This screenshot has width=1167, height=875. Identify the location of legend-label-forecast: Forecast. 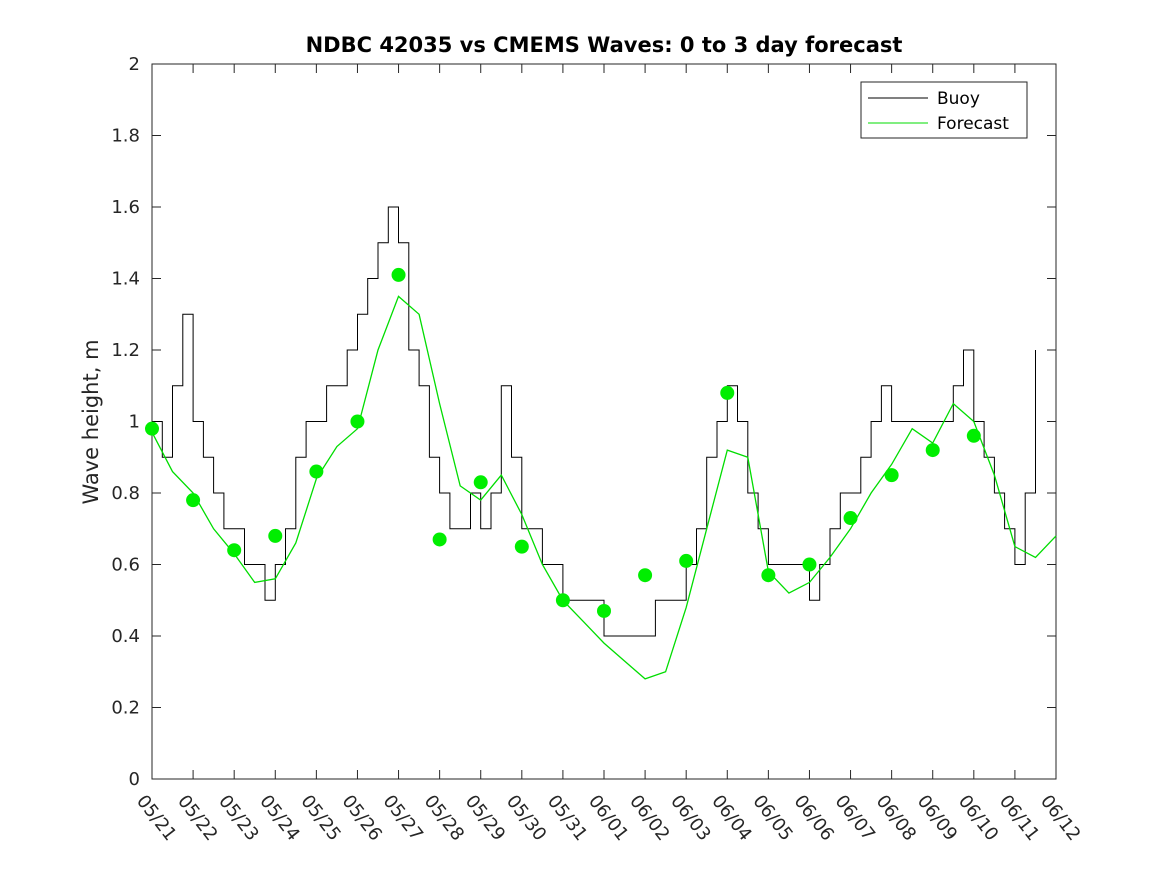
(973, 124).